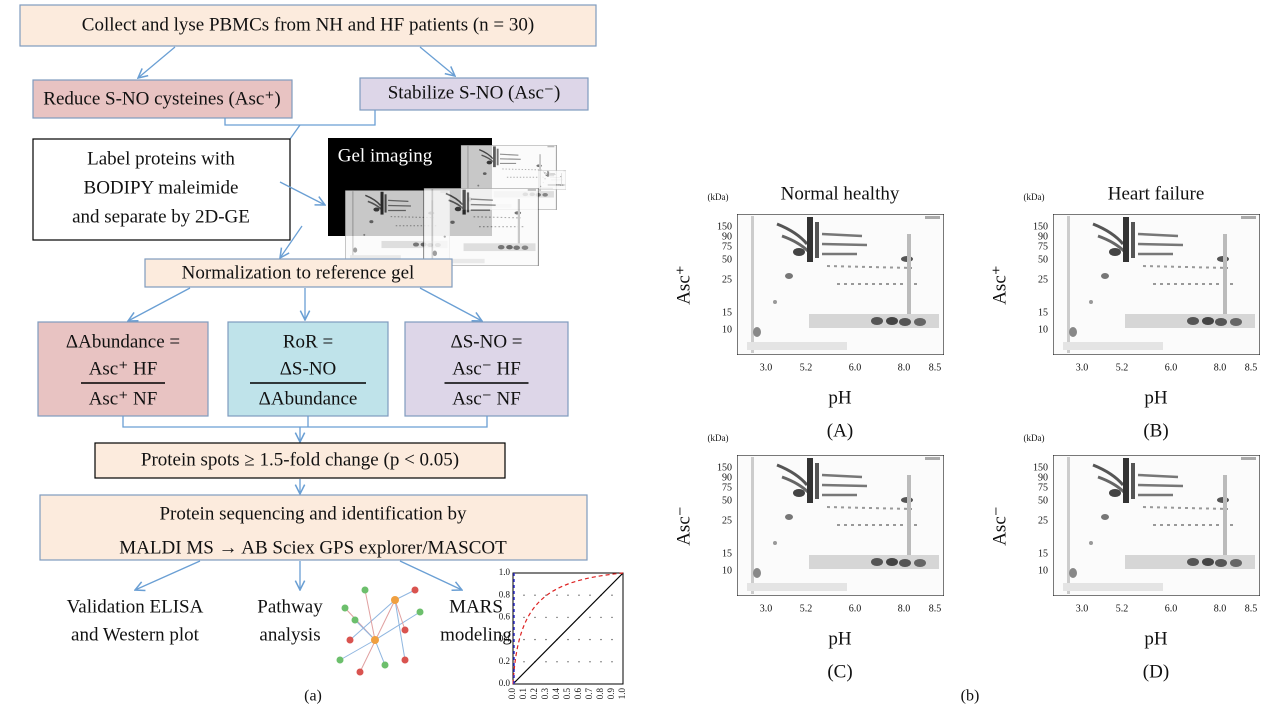 The width and height of the screenshot is (1271, 716). I want to click on roc-y-tick: 0.4, so click(505, 639).